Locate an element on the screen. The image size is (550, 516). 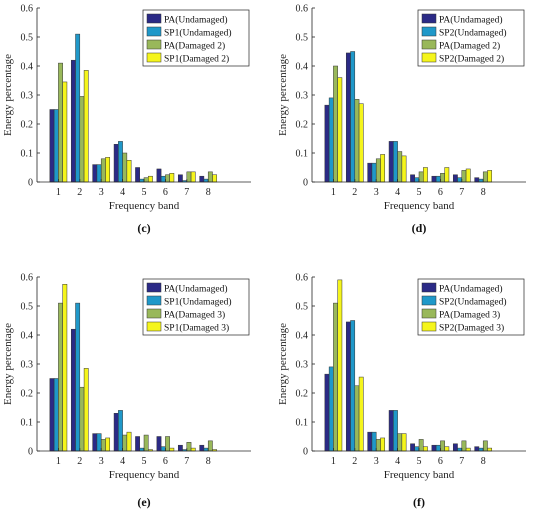
legend-entry: SP1(Damaged 3) is located at coordinates (196, 328).